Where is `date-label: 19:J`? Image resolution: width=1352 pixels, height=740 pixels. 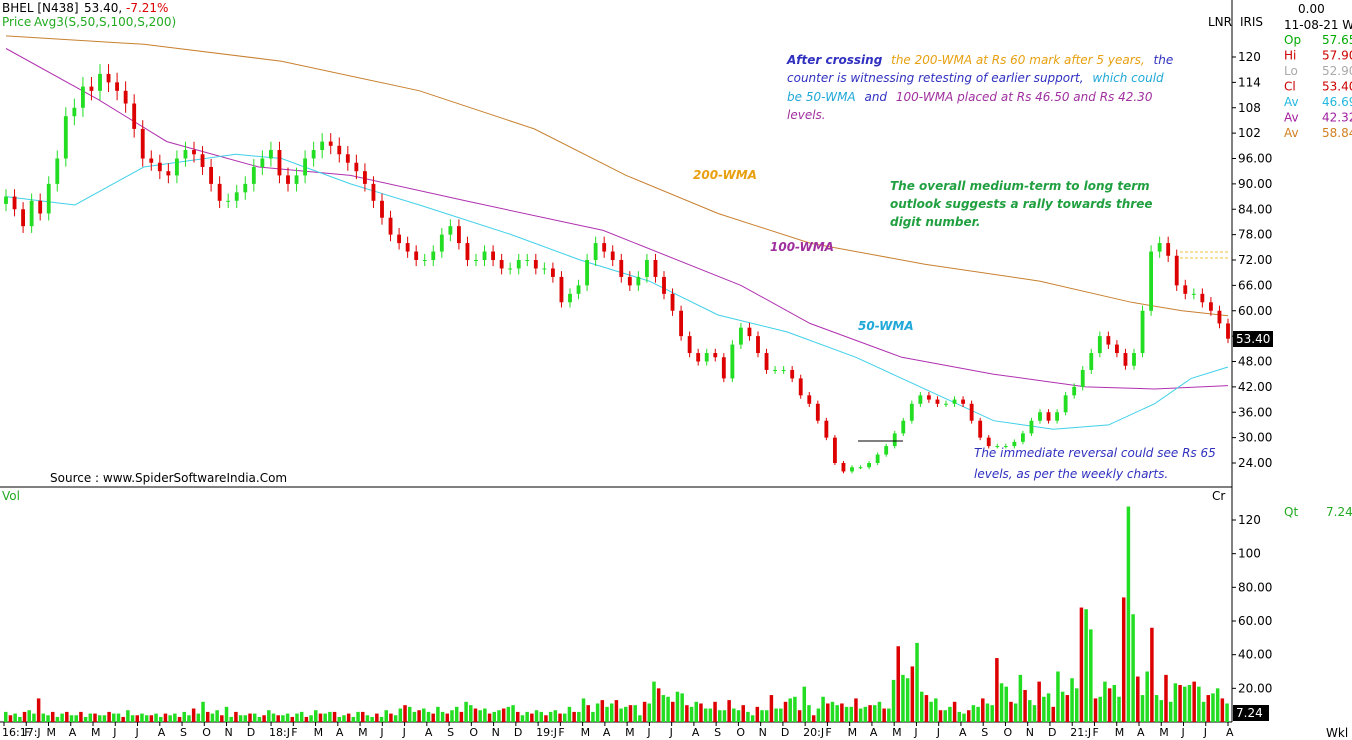 date-label: 19:J is located at coordinates (546, 732).